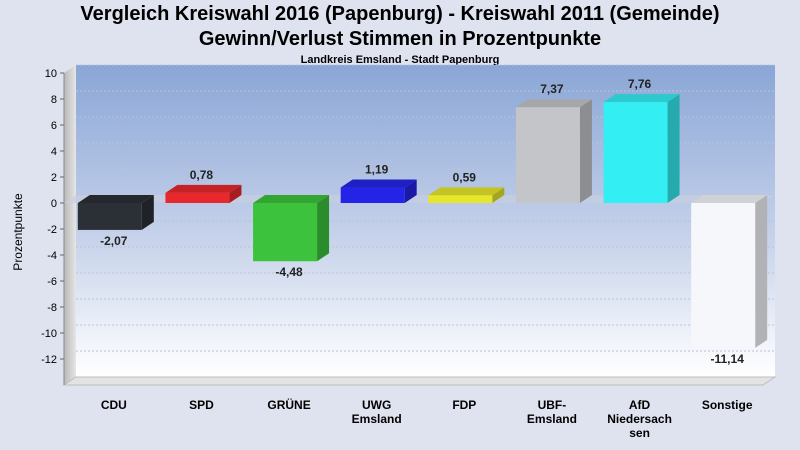 The image size is (800, 450). I want to click on data-label: 0,59, so click(465, 177).